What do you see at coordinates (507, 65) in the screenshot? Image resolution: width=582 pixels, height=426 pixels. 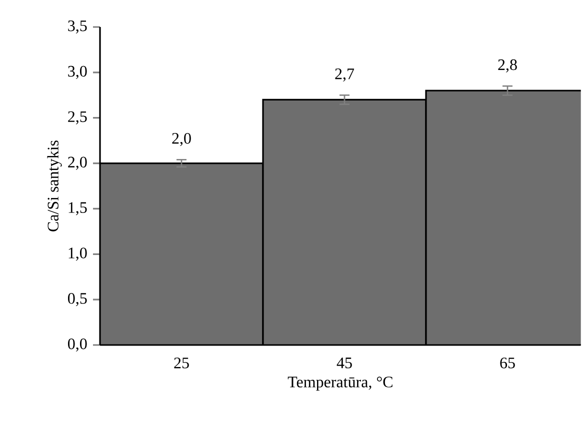 I see `data-label: 2,8` at bounding box center [507, 65].